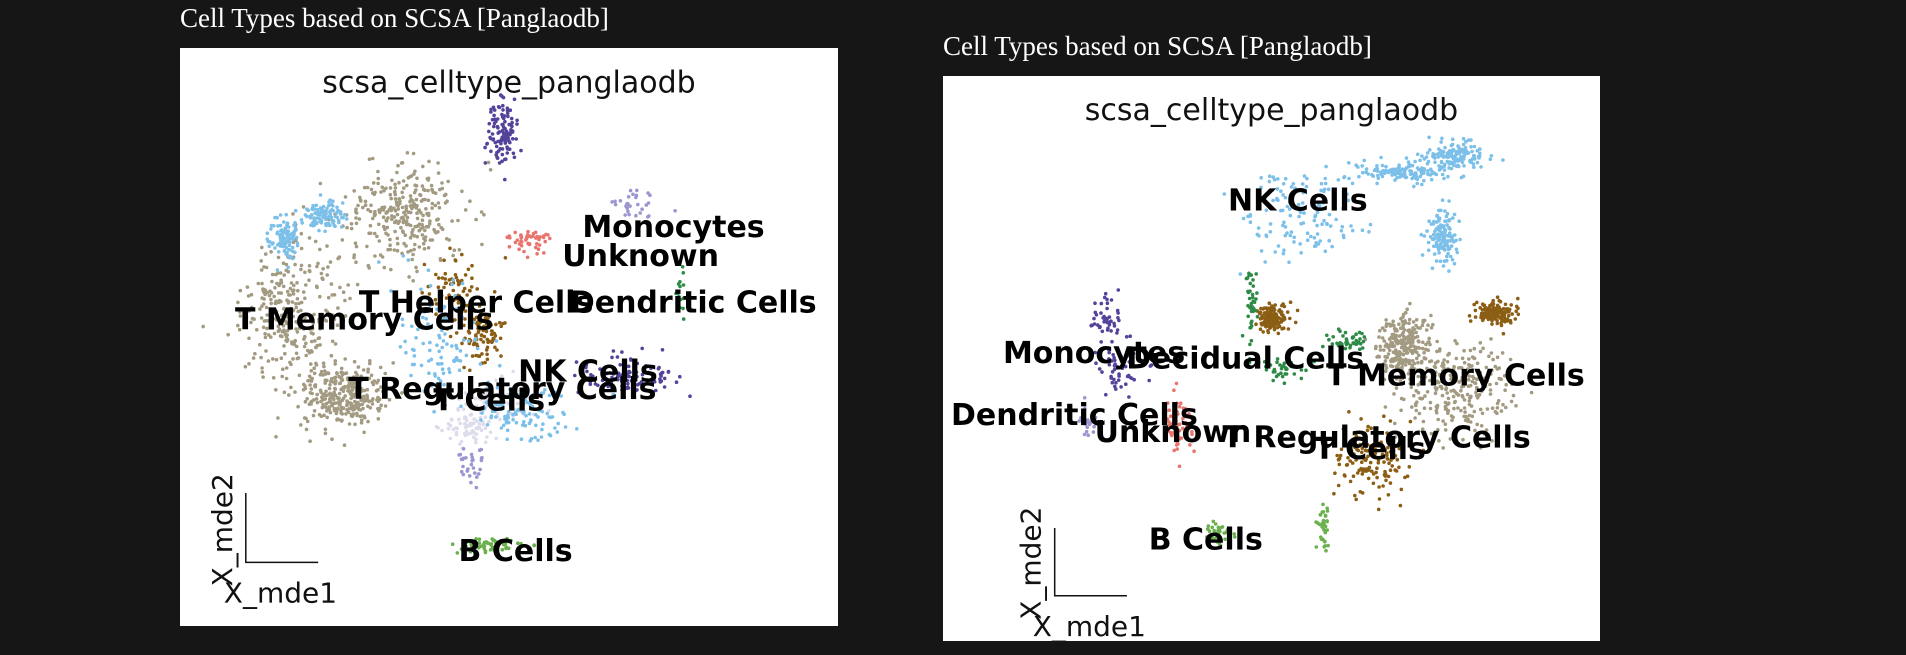  What do you see at coordinates (640, 256) in the screenshot?
I see `cluster-label: Unknown` at bounding box center [640, 256].